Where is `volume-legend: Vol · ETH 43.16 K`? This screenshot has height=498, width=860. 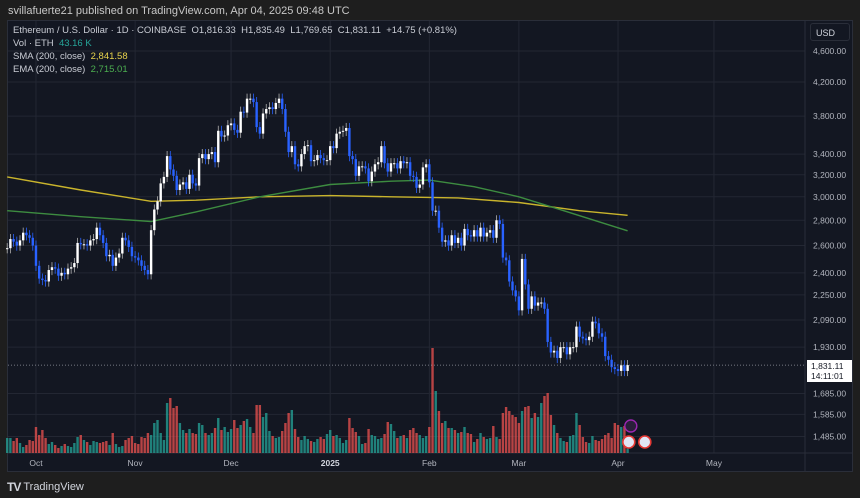 volume-legend: Vol · ETH 43.16 K is located at coordinates (52, 43).